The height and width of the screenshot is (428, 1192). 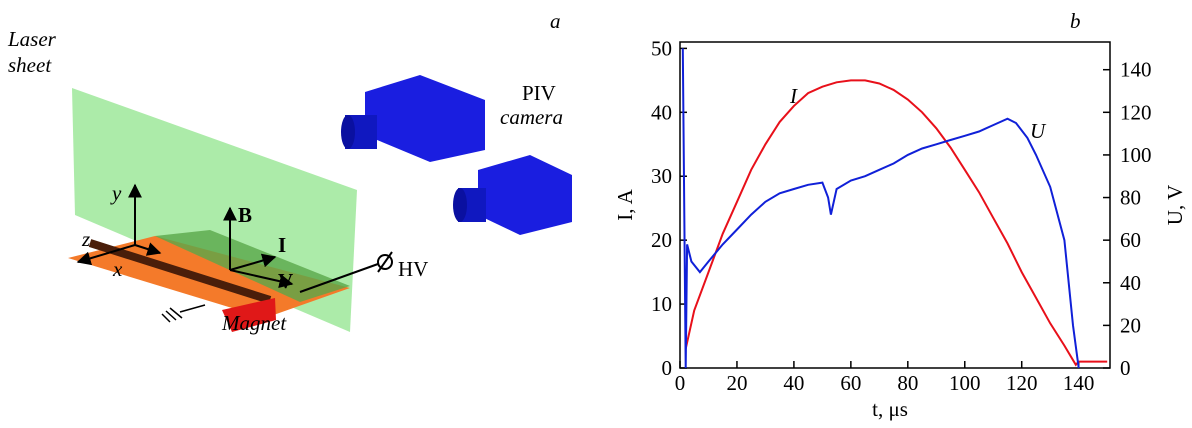 I want to click on x-tick-label: 140, so click(x=1079, y=383).